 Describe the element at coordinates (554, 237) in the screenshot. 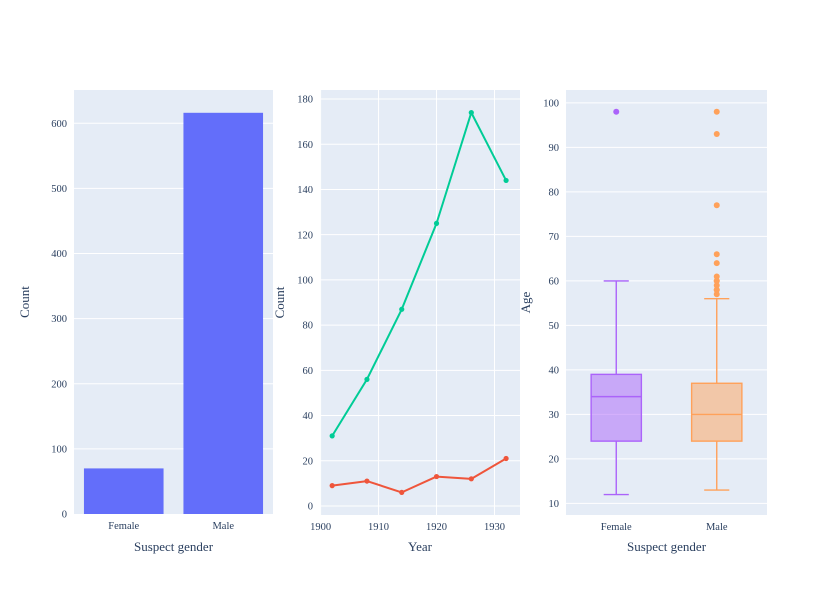

I see `y-tick-label: 70` at that location.